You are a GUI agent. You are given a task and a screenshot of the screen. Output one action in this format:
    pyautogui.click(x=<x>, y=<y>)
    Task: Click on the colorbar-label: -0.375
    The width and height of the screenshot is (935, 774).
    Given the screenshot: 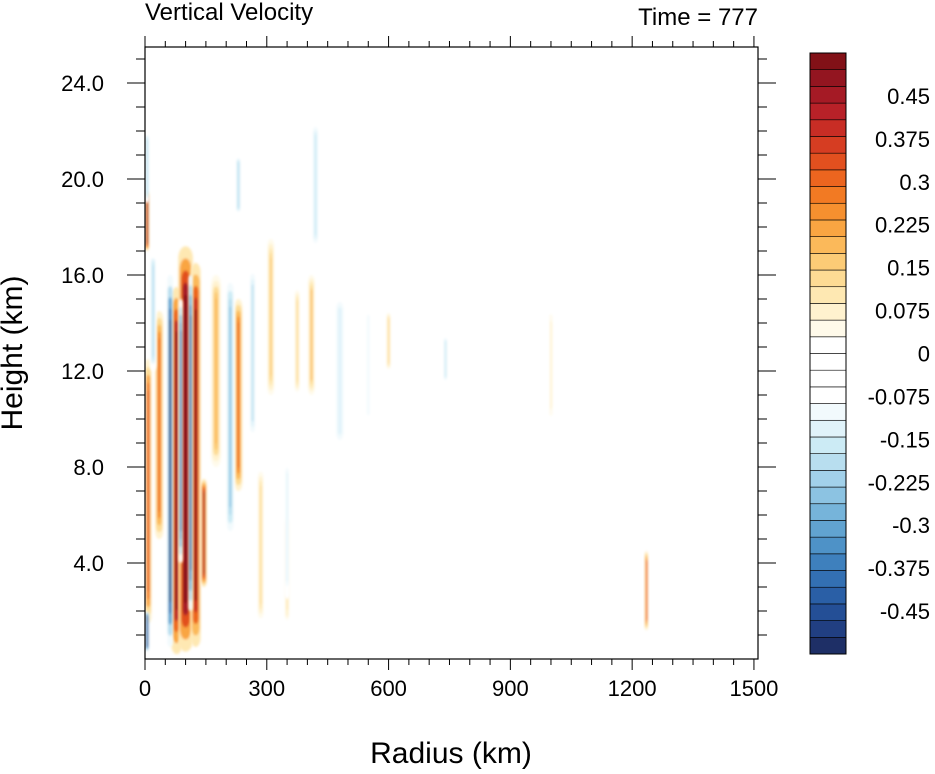 What is the action you would take?
    pyautogui.click(x=899, y=568)
    